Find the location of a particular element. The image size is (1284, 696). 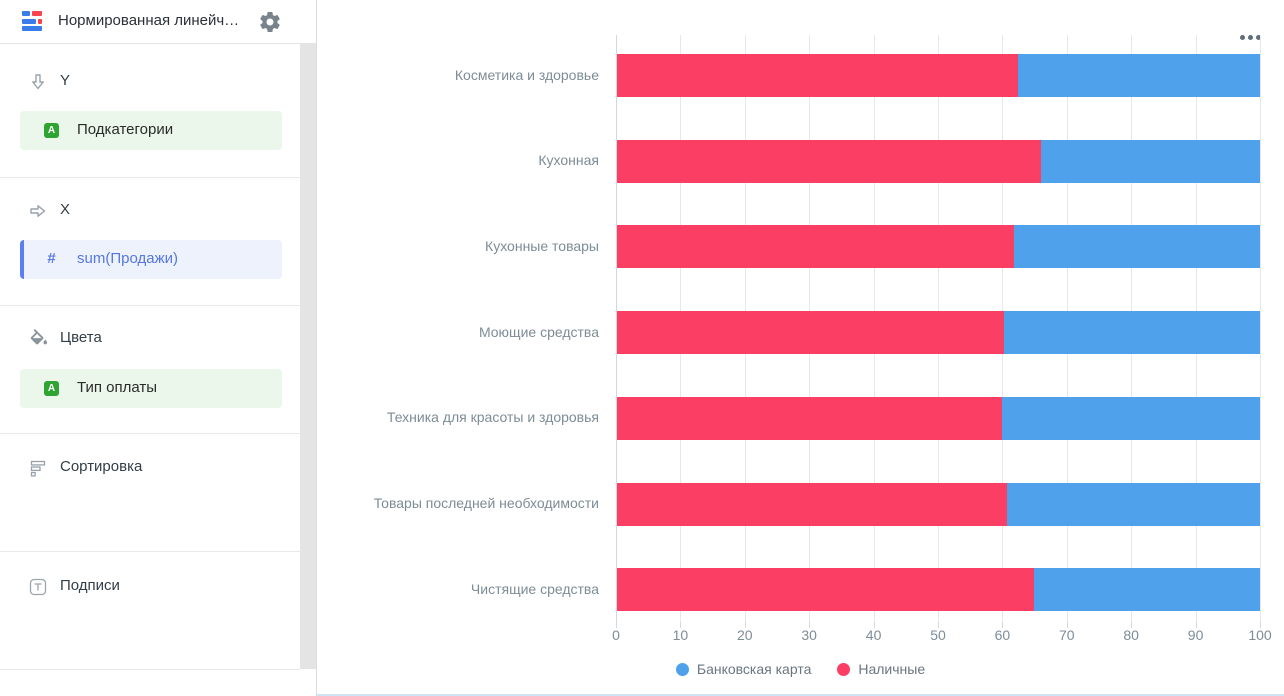

x-tick-label: 30 is located at coordinates (809, 635).